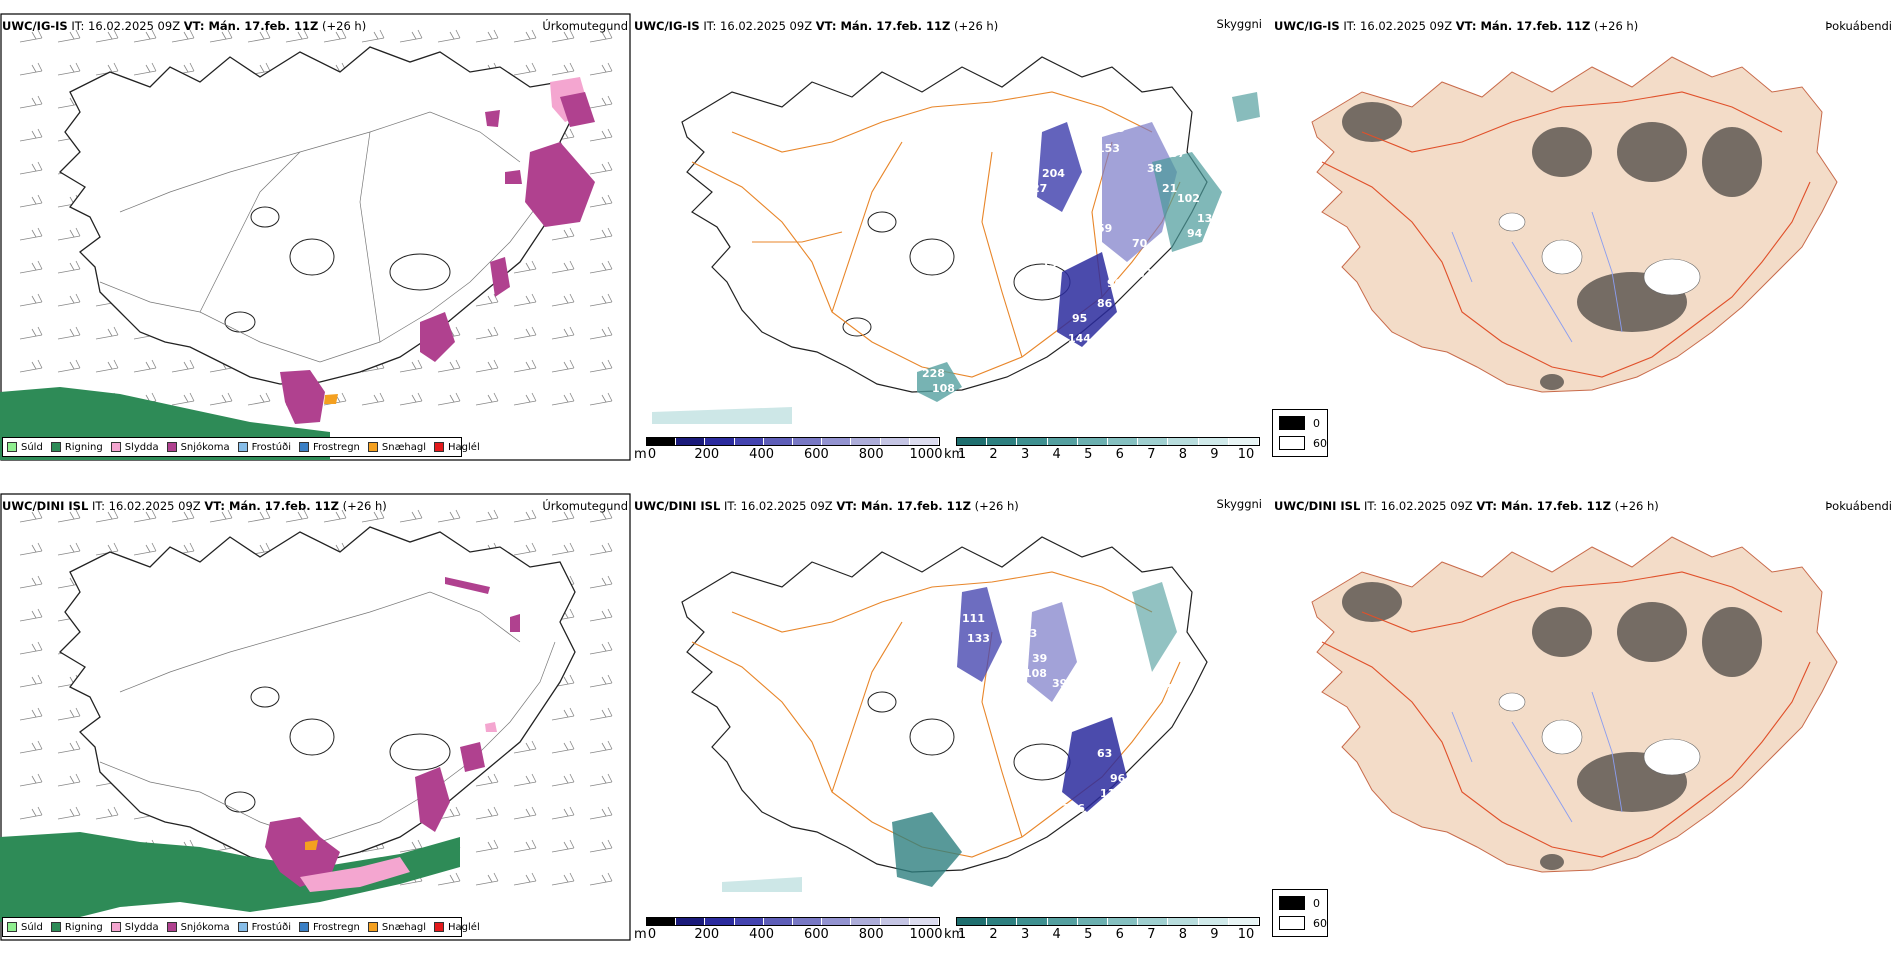  Describe the element at coordinates (1079, 318) in the screenshot. I see `visibility-value-label: 95` at that location.